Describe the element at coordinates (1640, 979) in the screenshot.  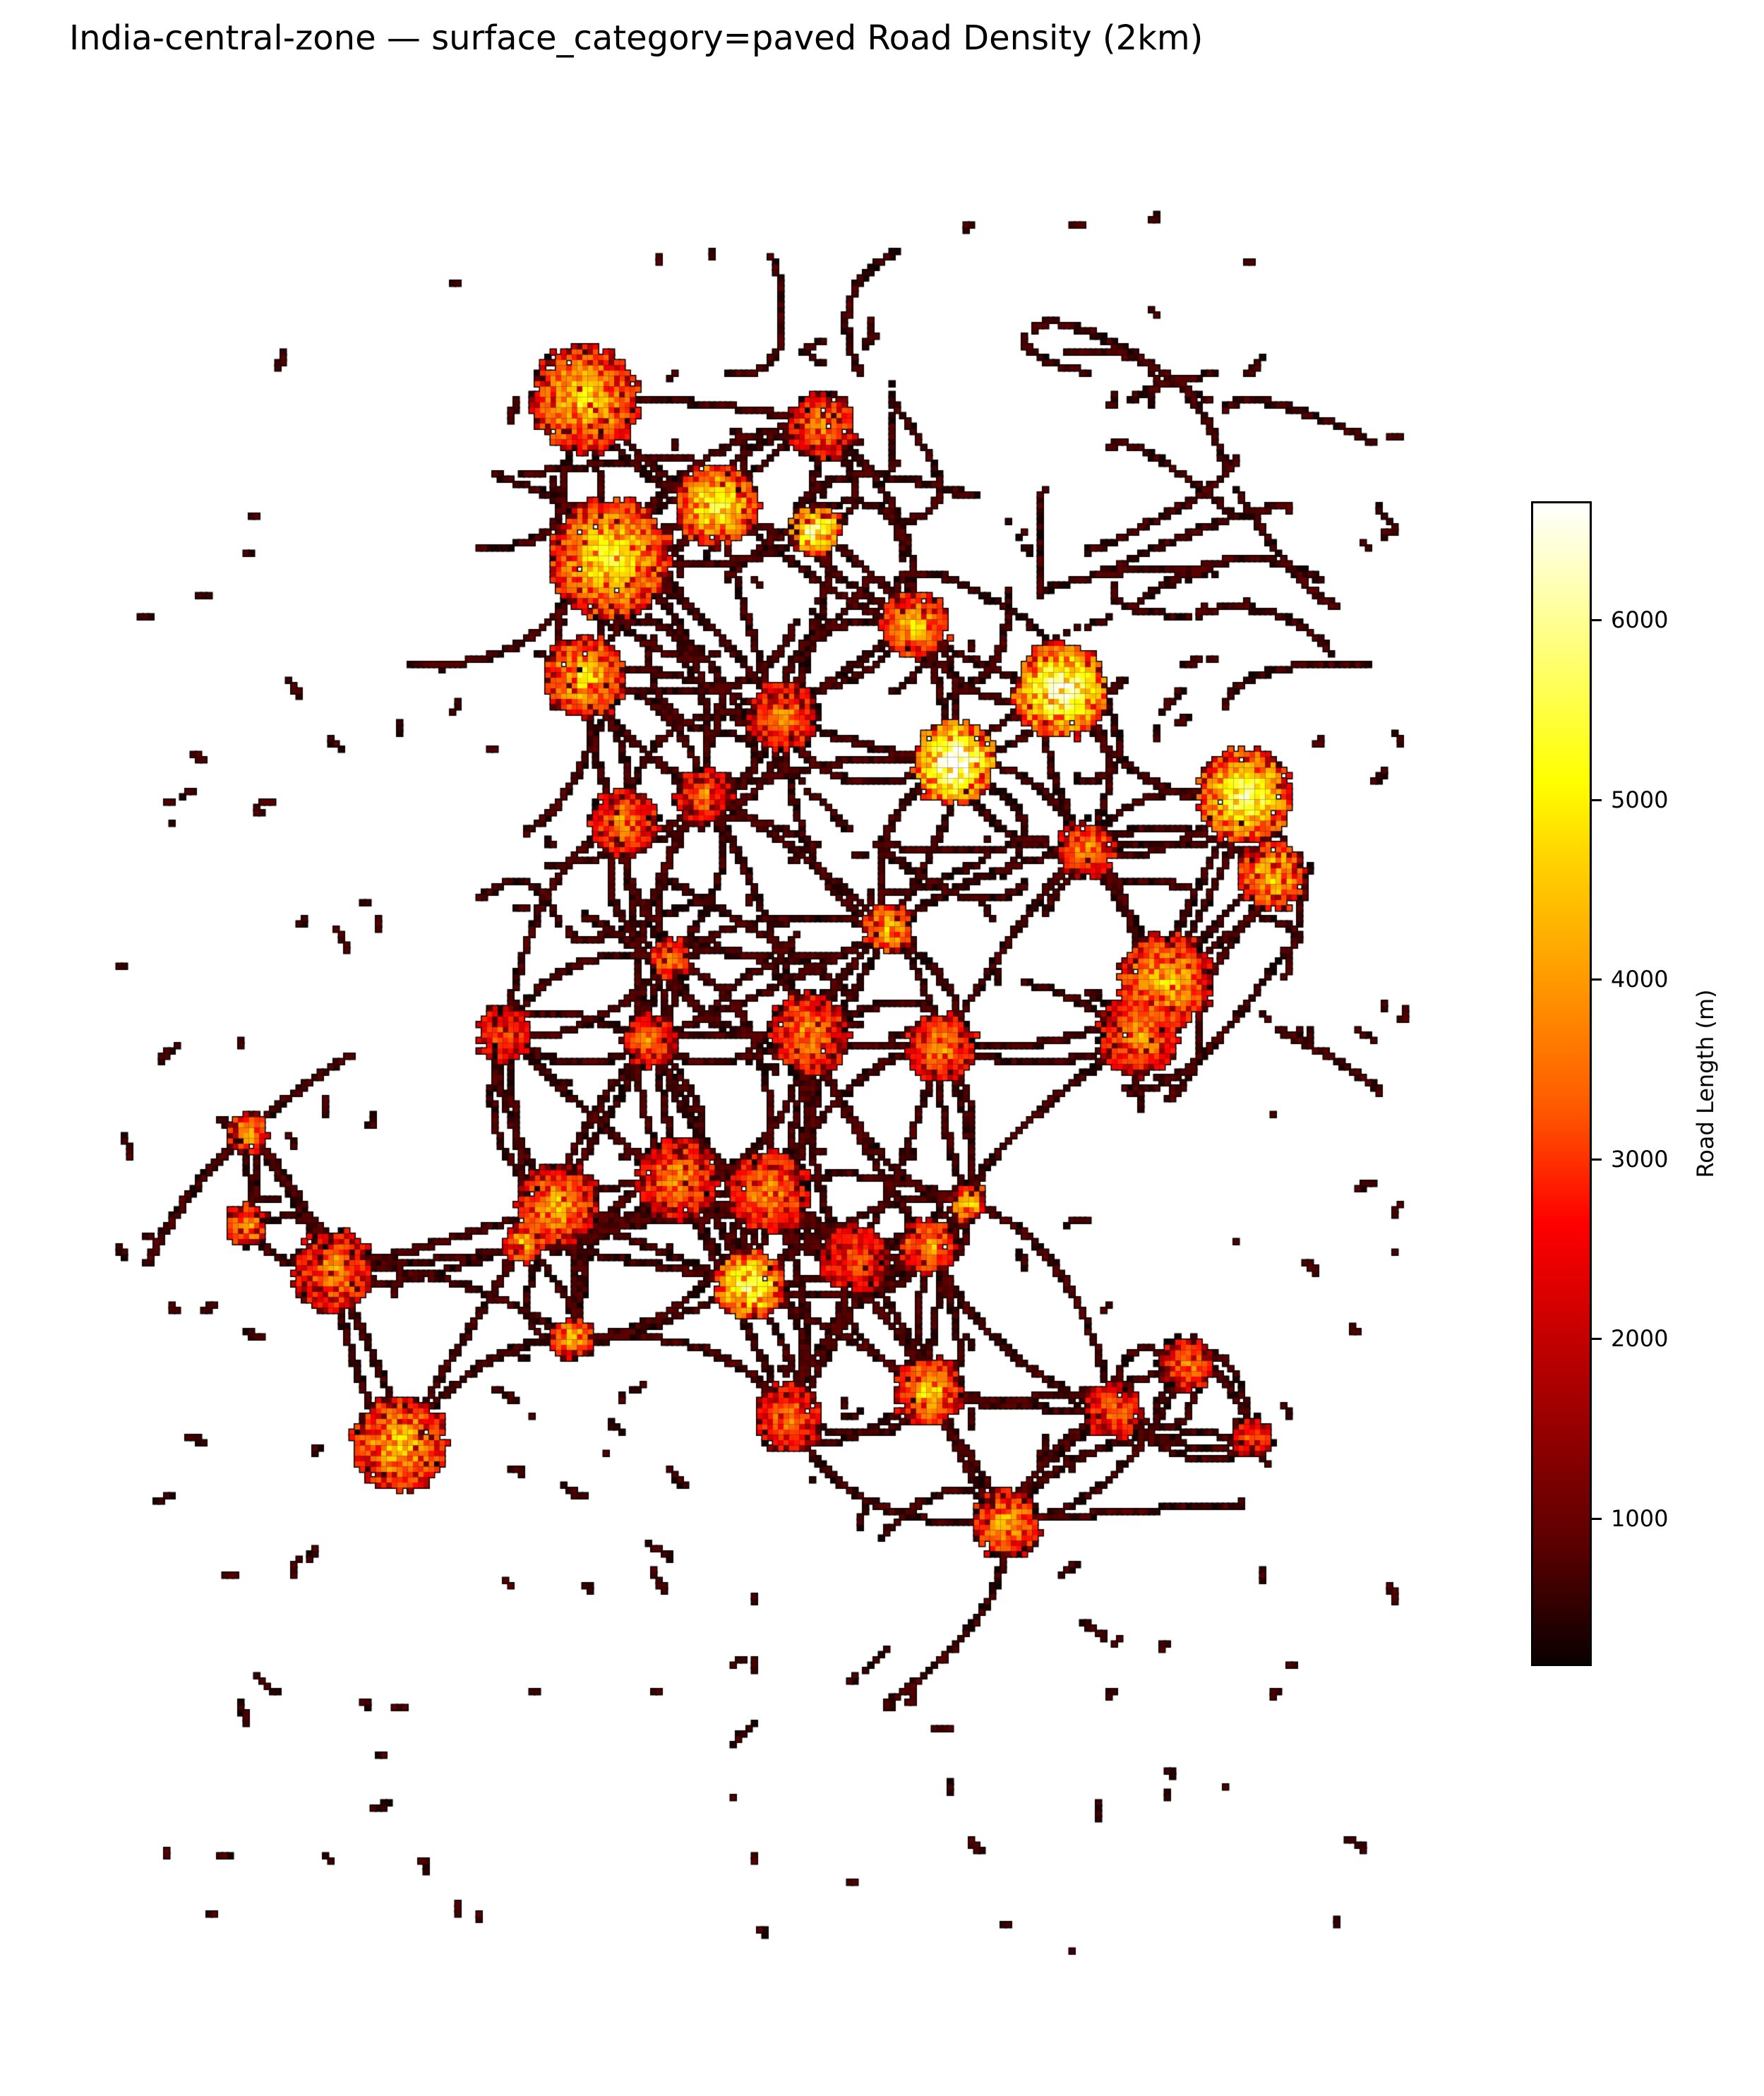
I see `colorbar-tick-label: 4000` at that location.